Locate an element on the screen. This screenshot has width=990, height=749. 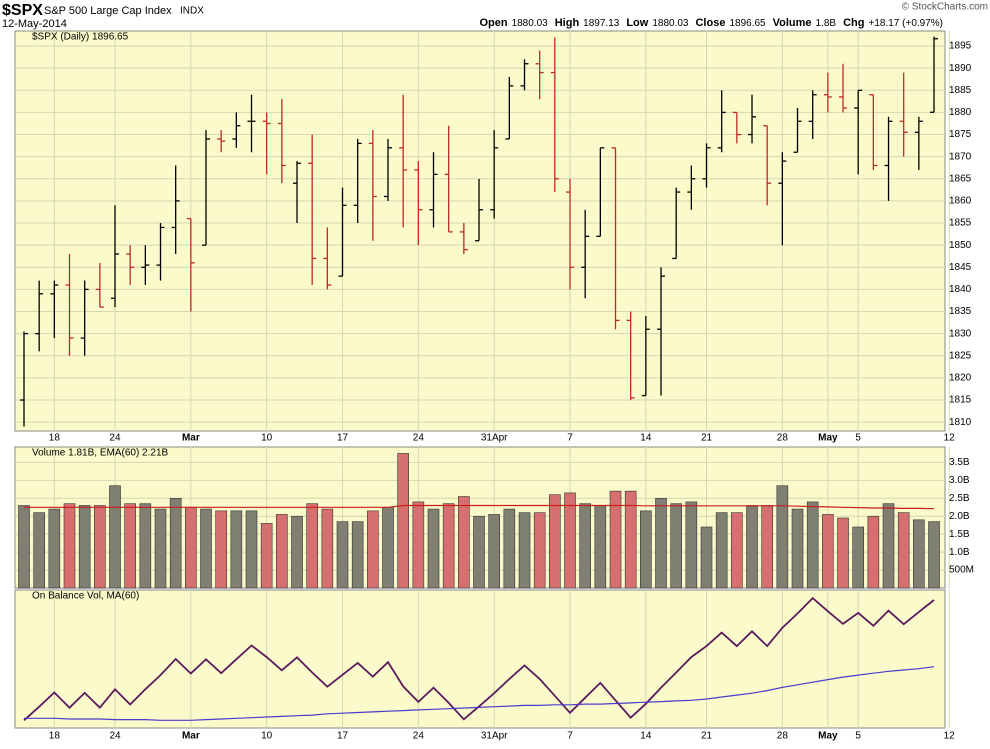
quote-label: Volume is located at coordinates (792, 23).